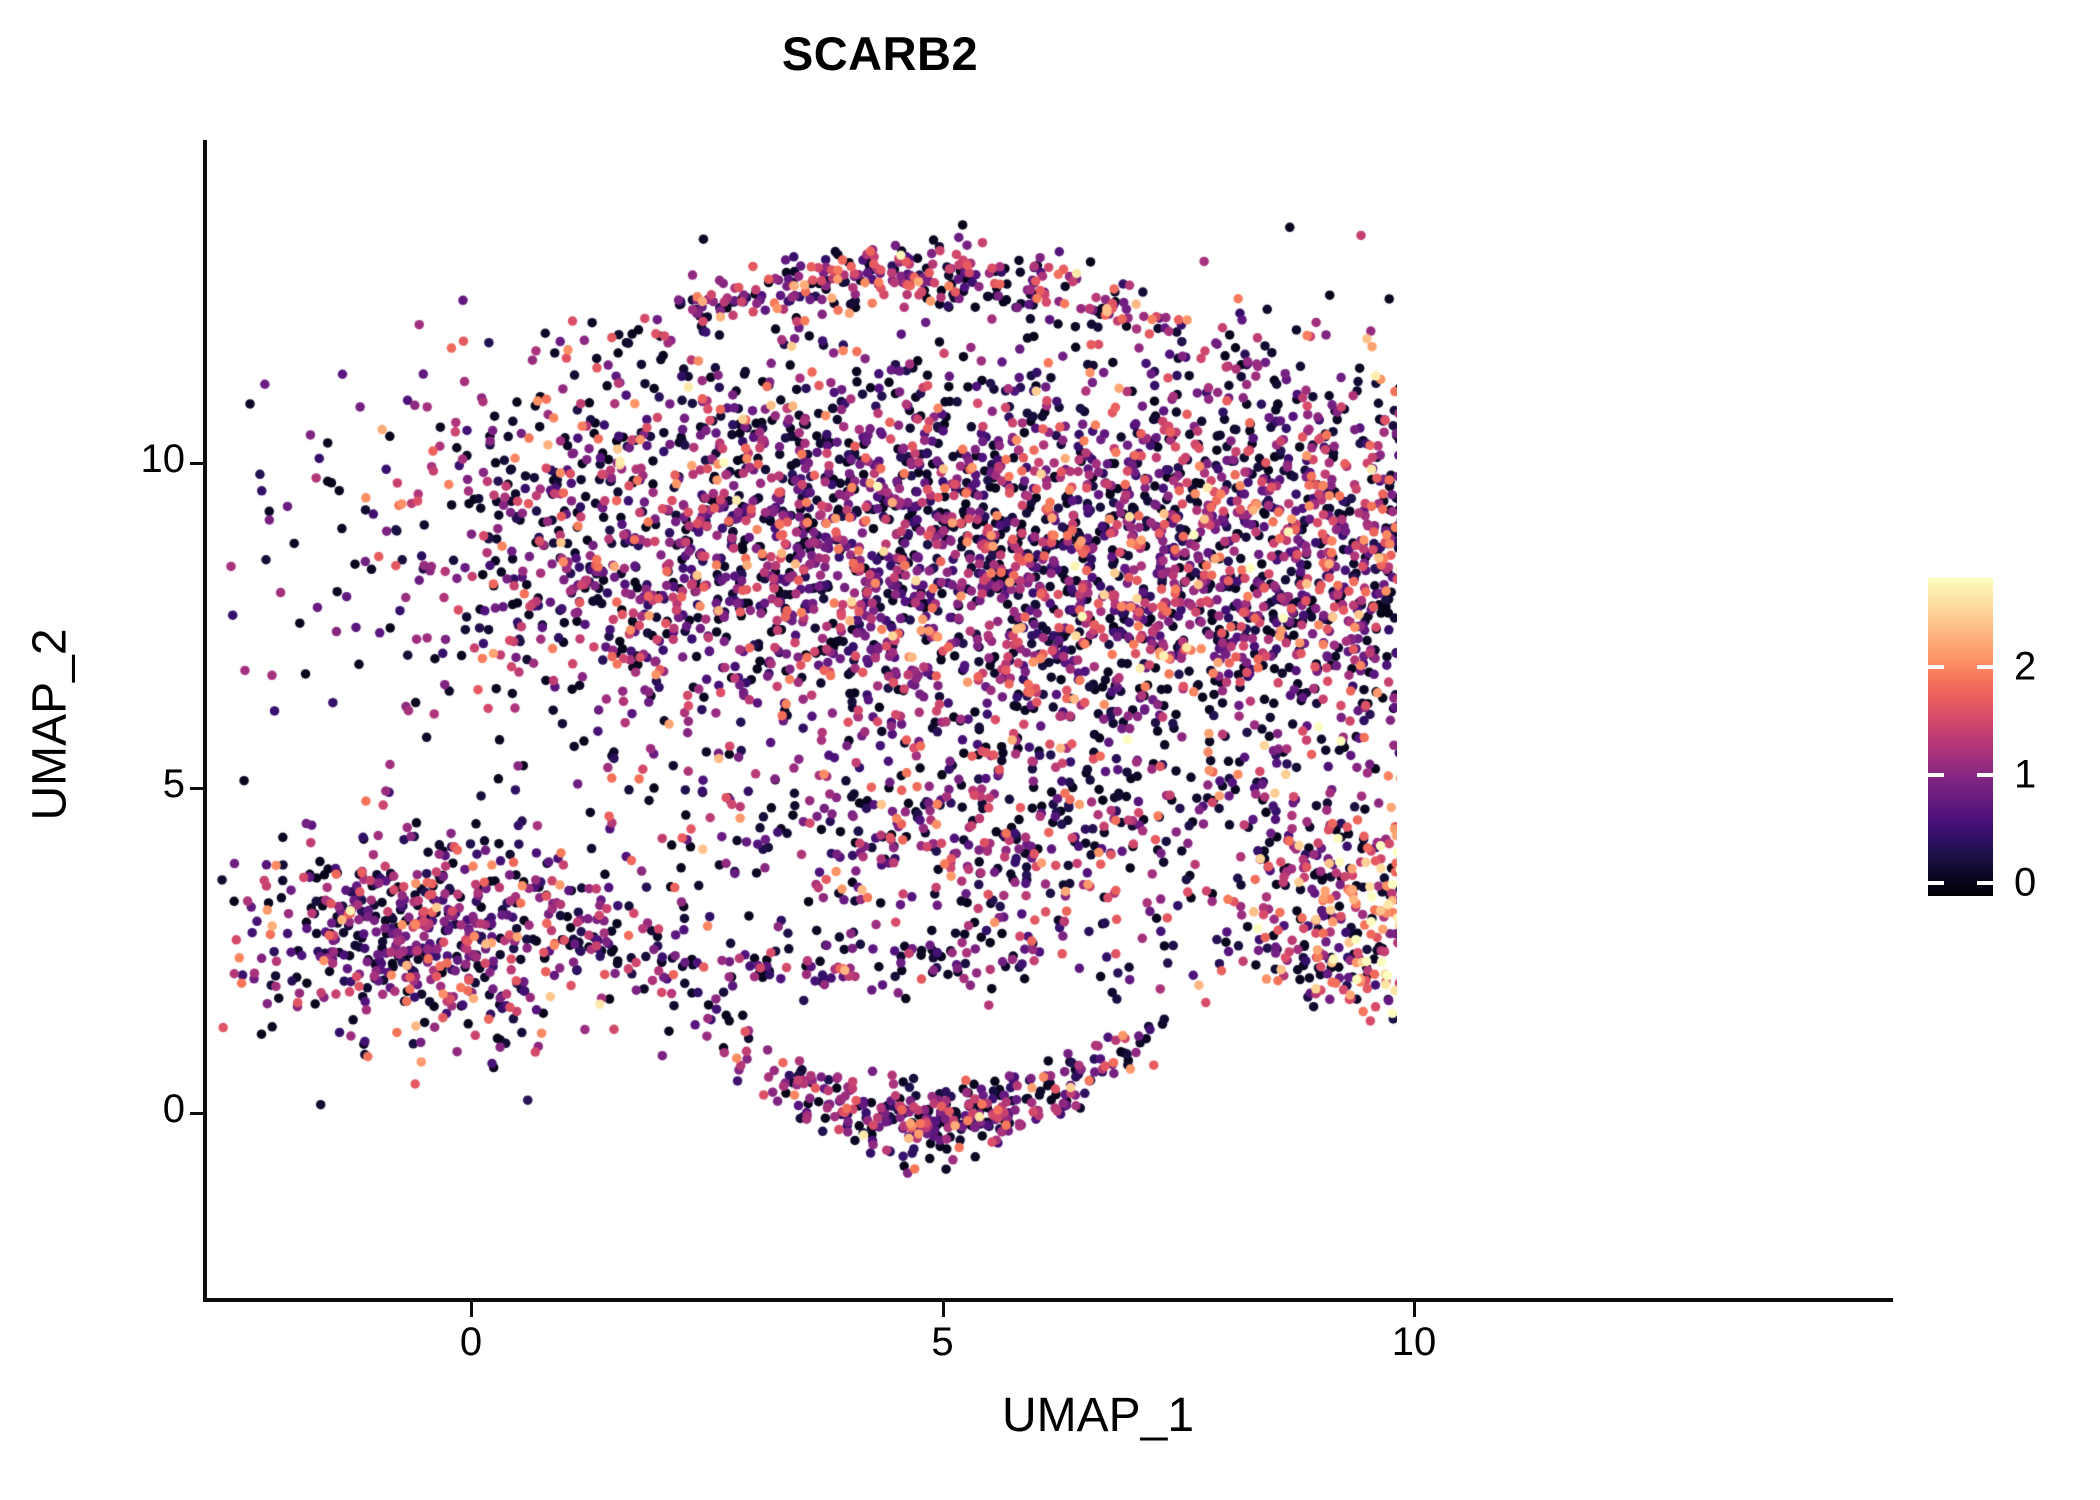  Describe the element at coordinates (2025, 882) in the screenshot. I see `colorbar-tick-label: 0` at that location.